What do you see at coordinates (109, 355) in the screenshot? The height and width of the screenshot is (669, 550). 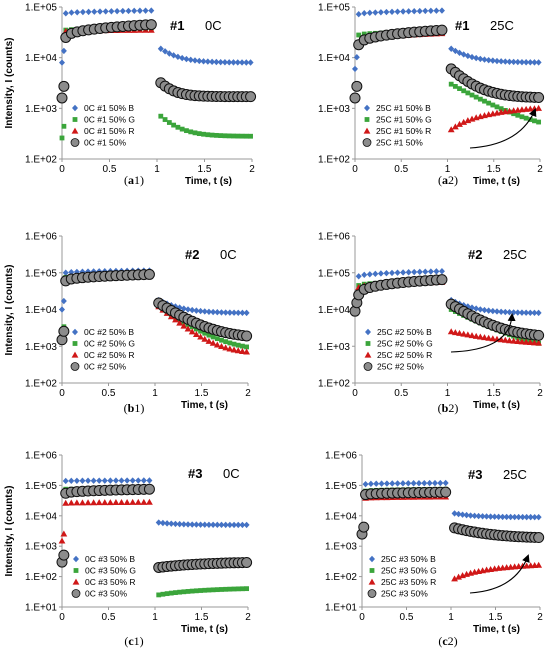 I see `legend-label: 0C #2 50% R` at bounding box center [109, 355].